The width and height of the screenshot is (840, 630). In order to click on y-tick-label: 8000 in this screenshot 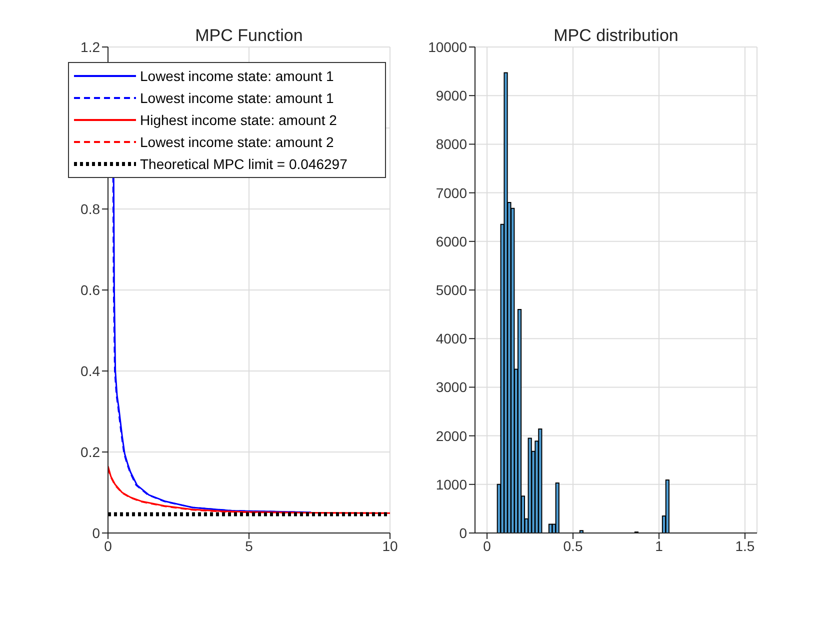, I will do `click(452, 144)`.